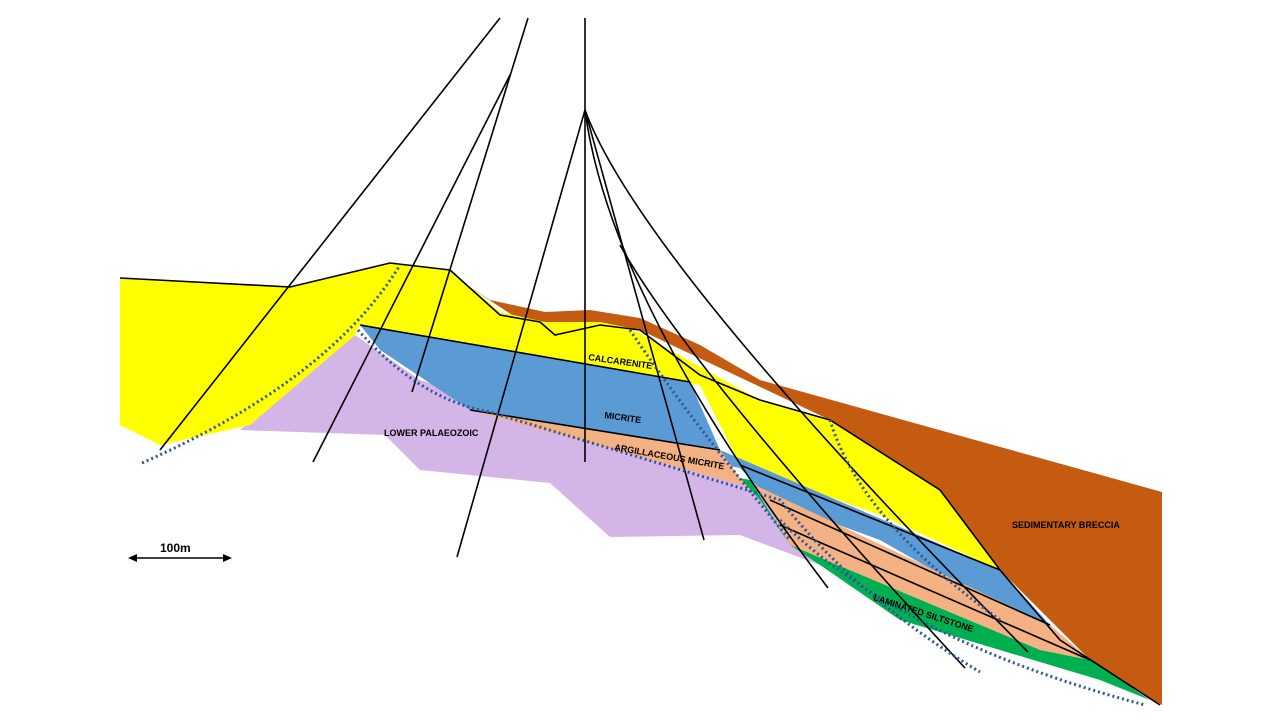  I want to click on palaeozoic, so click(530, 450).